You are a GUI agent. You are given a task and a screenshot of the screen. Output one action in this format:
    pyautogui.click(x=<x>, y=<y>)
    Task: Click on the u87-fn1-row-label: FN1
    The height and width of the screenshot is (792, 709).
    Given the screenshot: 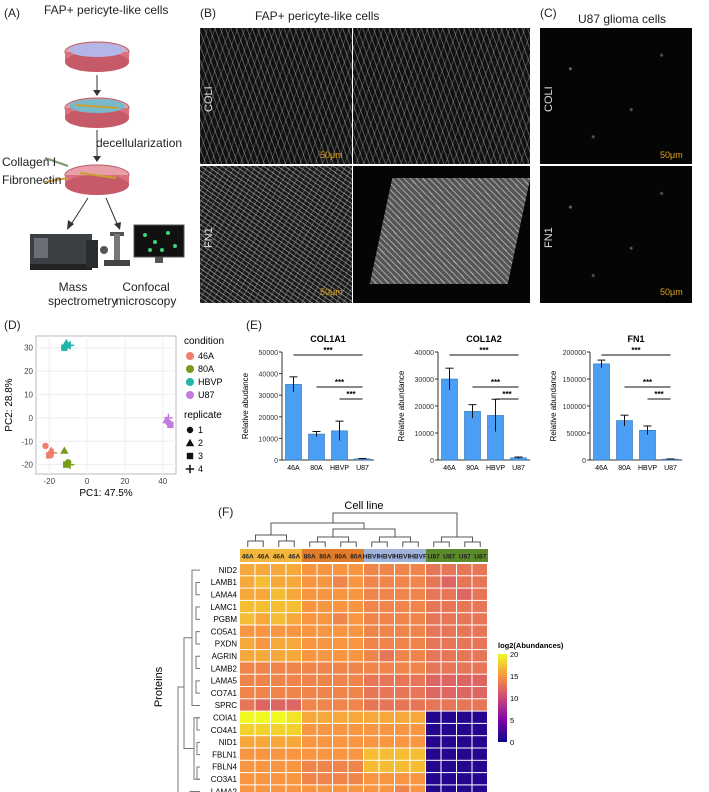 What is the action you would take?
    pyautogui.click(x=549, y=237)
    